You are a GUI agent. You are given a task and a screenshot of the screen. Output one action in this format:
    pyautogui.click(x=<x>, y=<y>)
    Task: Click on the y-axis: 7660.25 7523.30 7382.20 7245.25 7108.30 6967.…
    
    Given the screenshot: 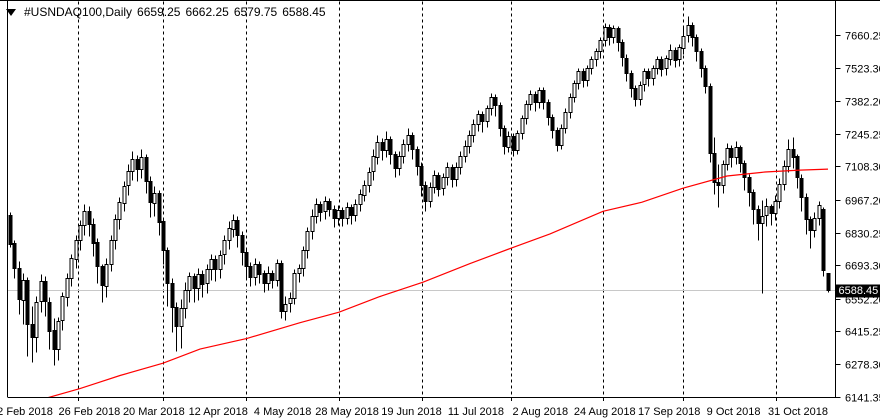 What is the action you would take?
    pyautogui.click(x=857, y=218)
    